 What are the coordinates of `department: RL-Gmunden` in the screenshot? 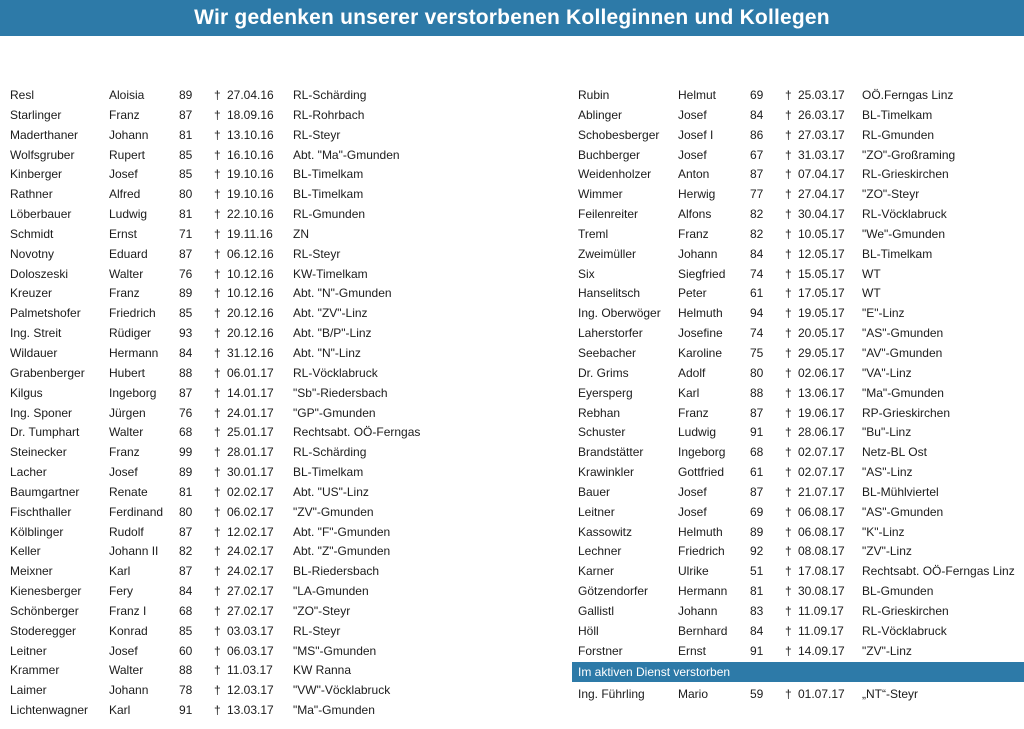 It's located at (898, 134).